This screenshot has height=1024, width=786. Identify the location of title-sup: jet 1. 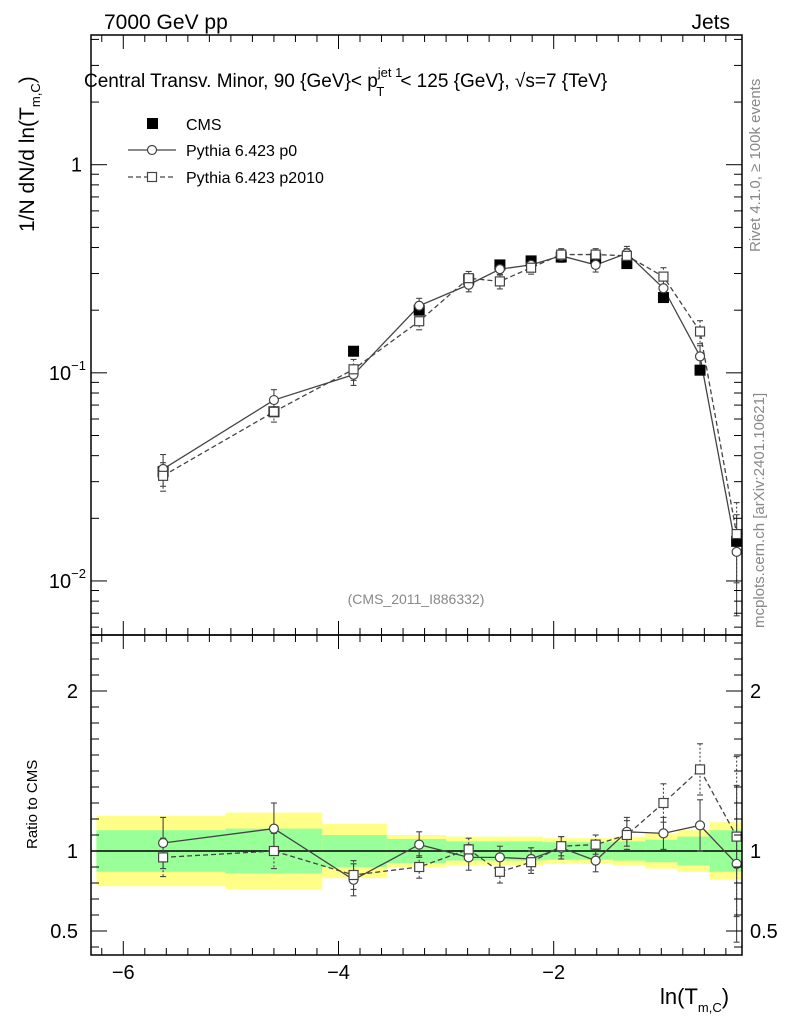
(390, 72).